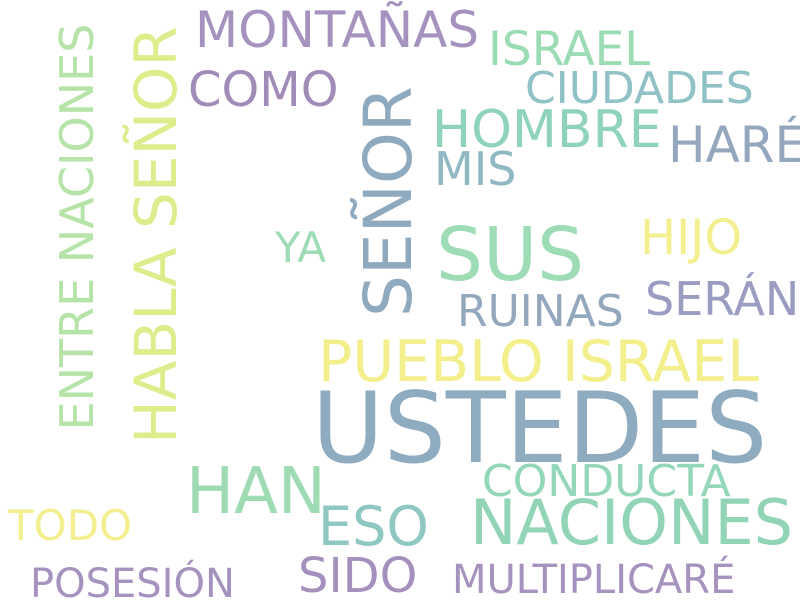  I want to click on word-naciones: NACIONES, so click(631, 522).